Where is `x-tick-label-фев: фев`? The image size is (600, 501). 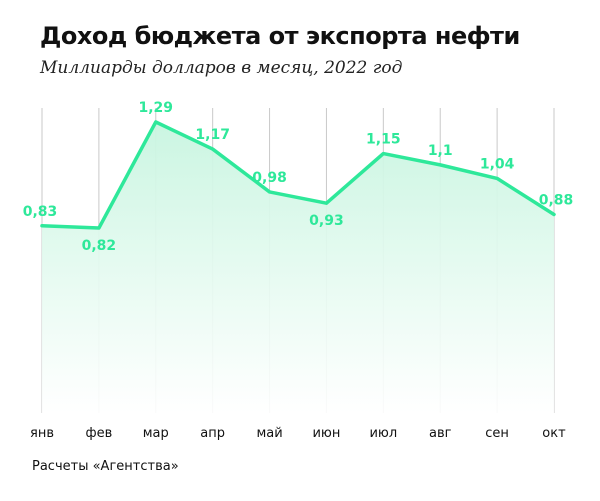 x-tick-label-фев: фев is located at coordinates (98, 433).